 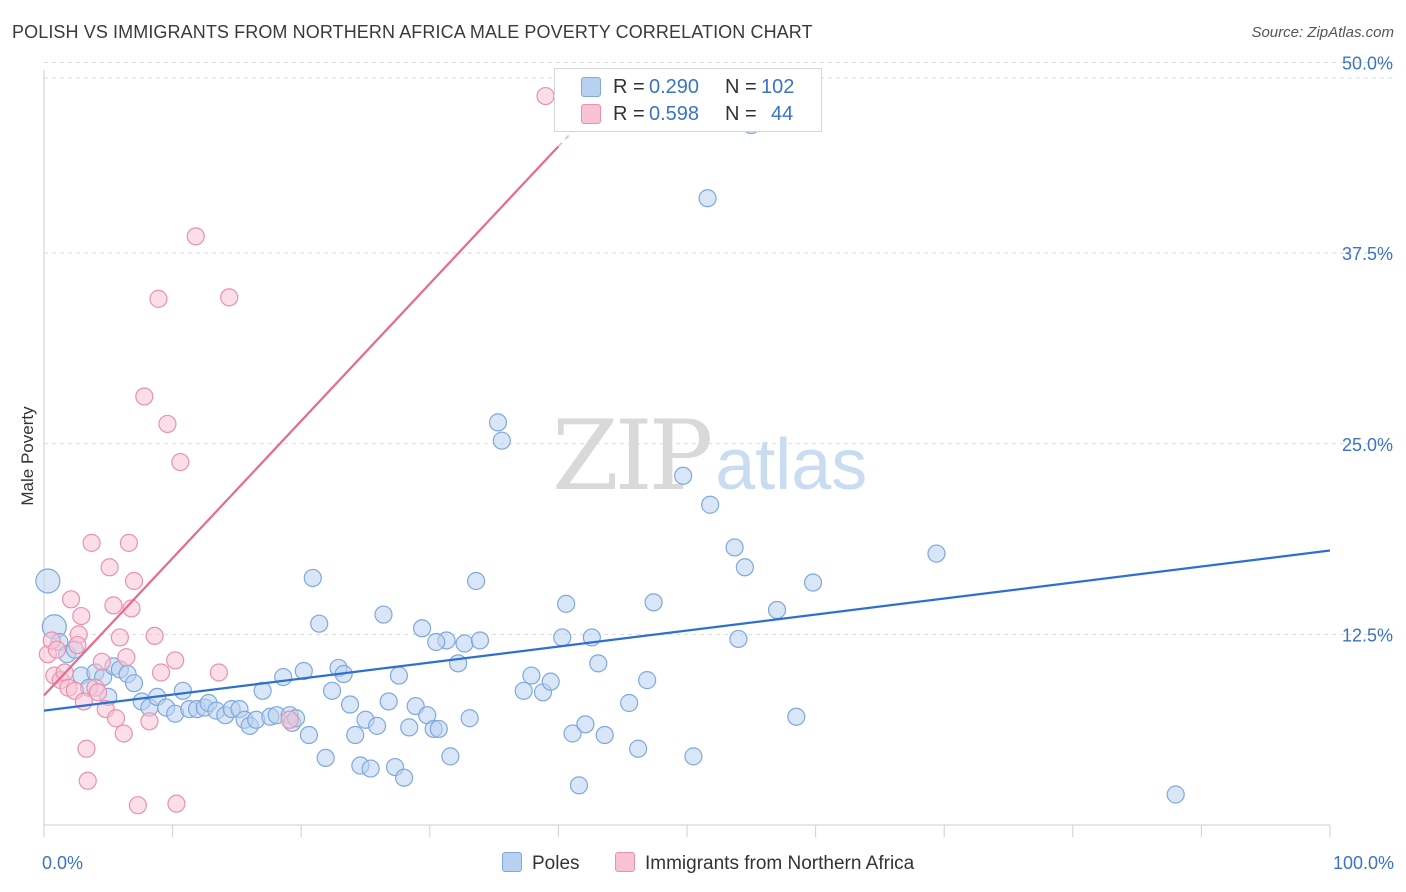 What do you see at coordinates (591, 87) in the screenshot?
I see `legend-swatch-poles` at bounding box center [591, 87].